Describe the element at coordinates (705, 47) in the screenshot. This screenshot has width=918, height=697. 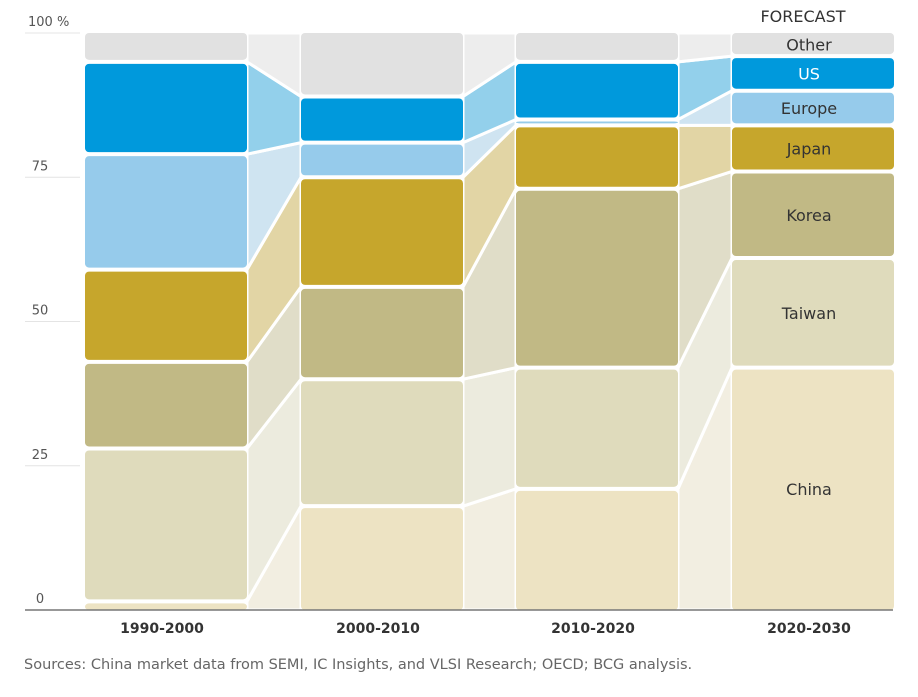
I see `connector-band-other` at that location.